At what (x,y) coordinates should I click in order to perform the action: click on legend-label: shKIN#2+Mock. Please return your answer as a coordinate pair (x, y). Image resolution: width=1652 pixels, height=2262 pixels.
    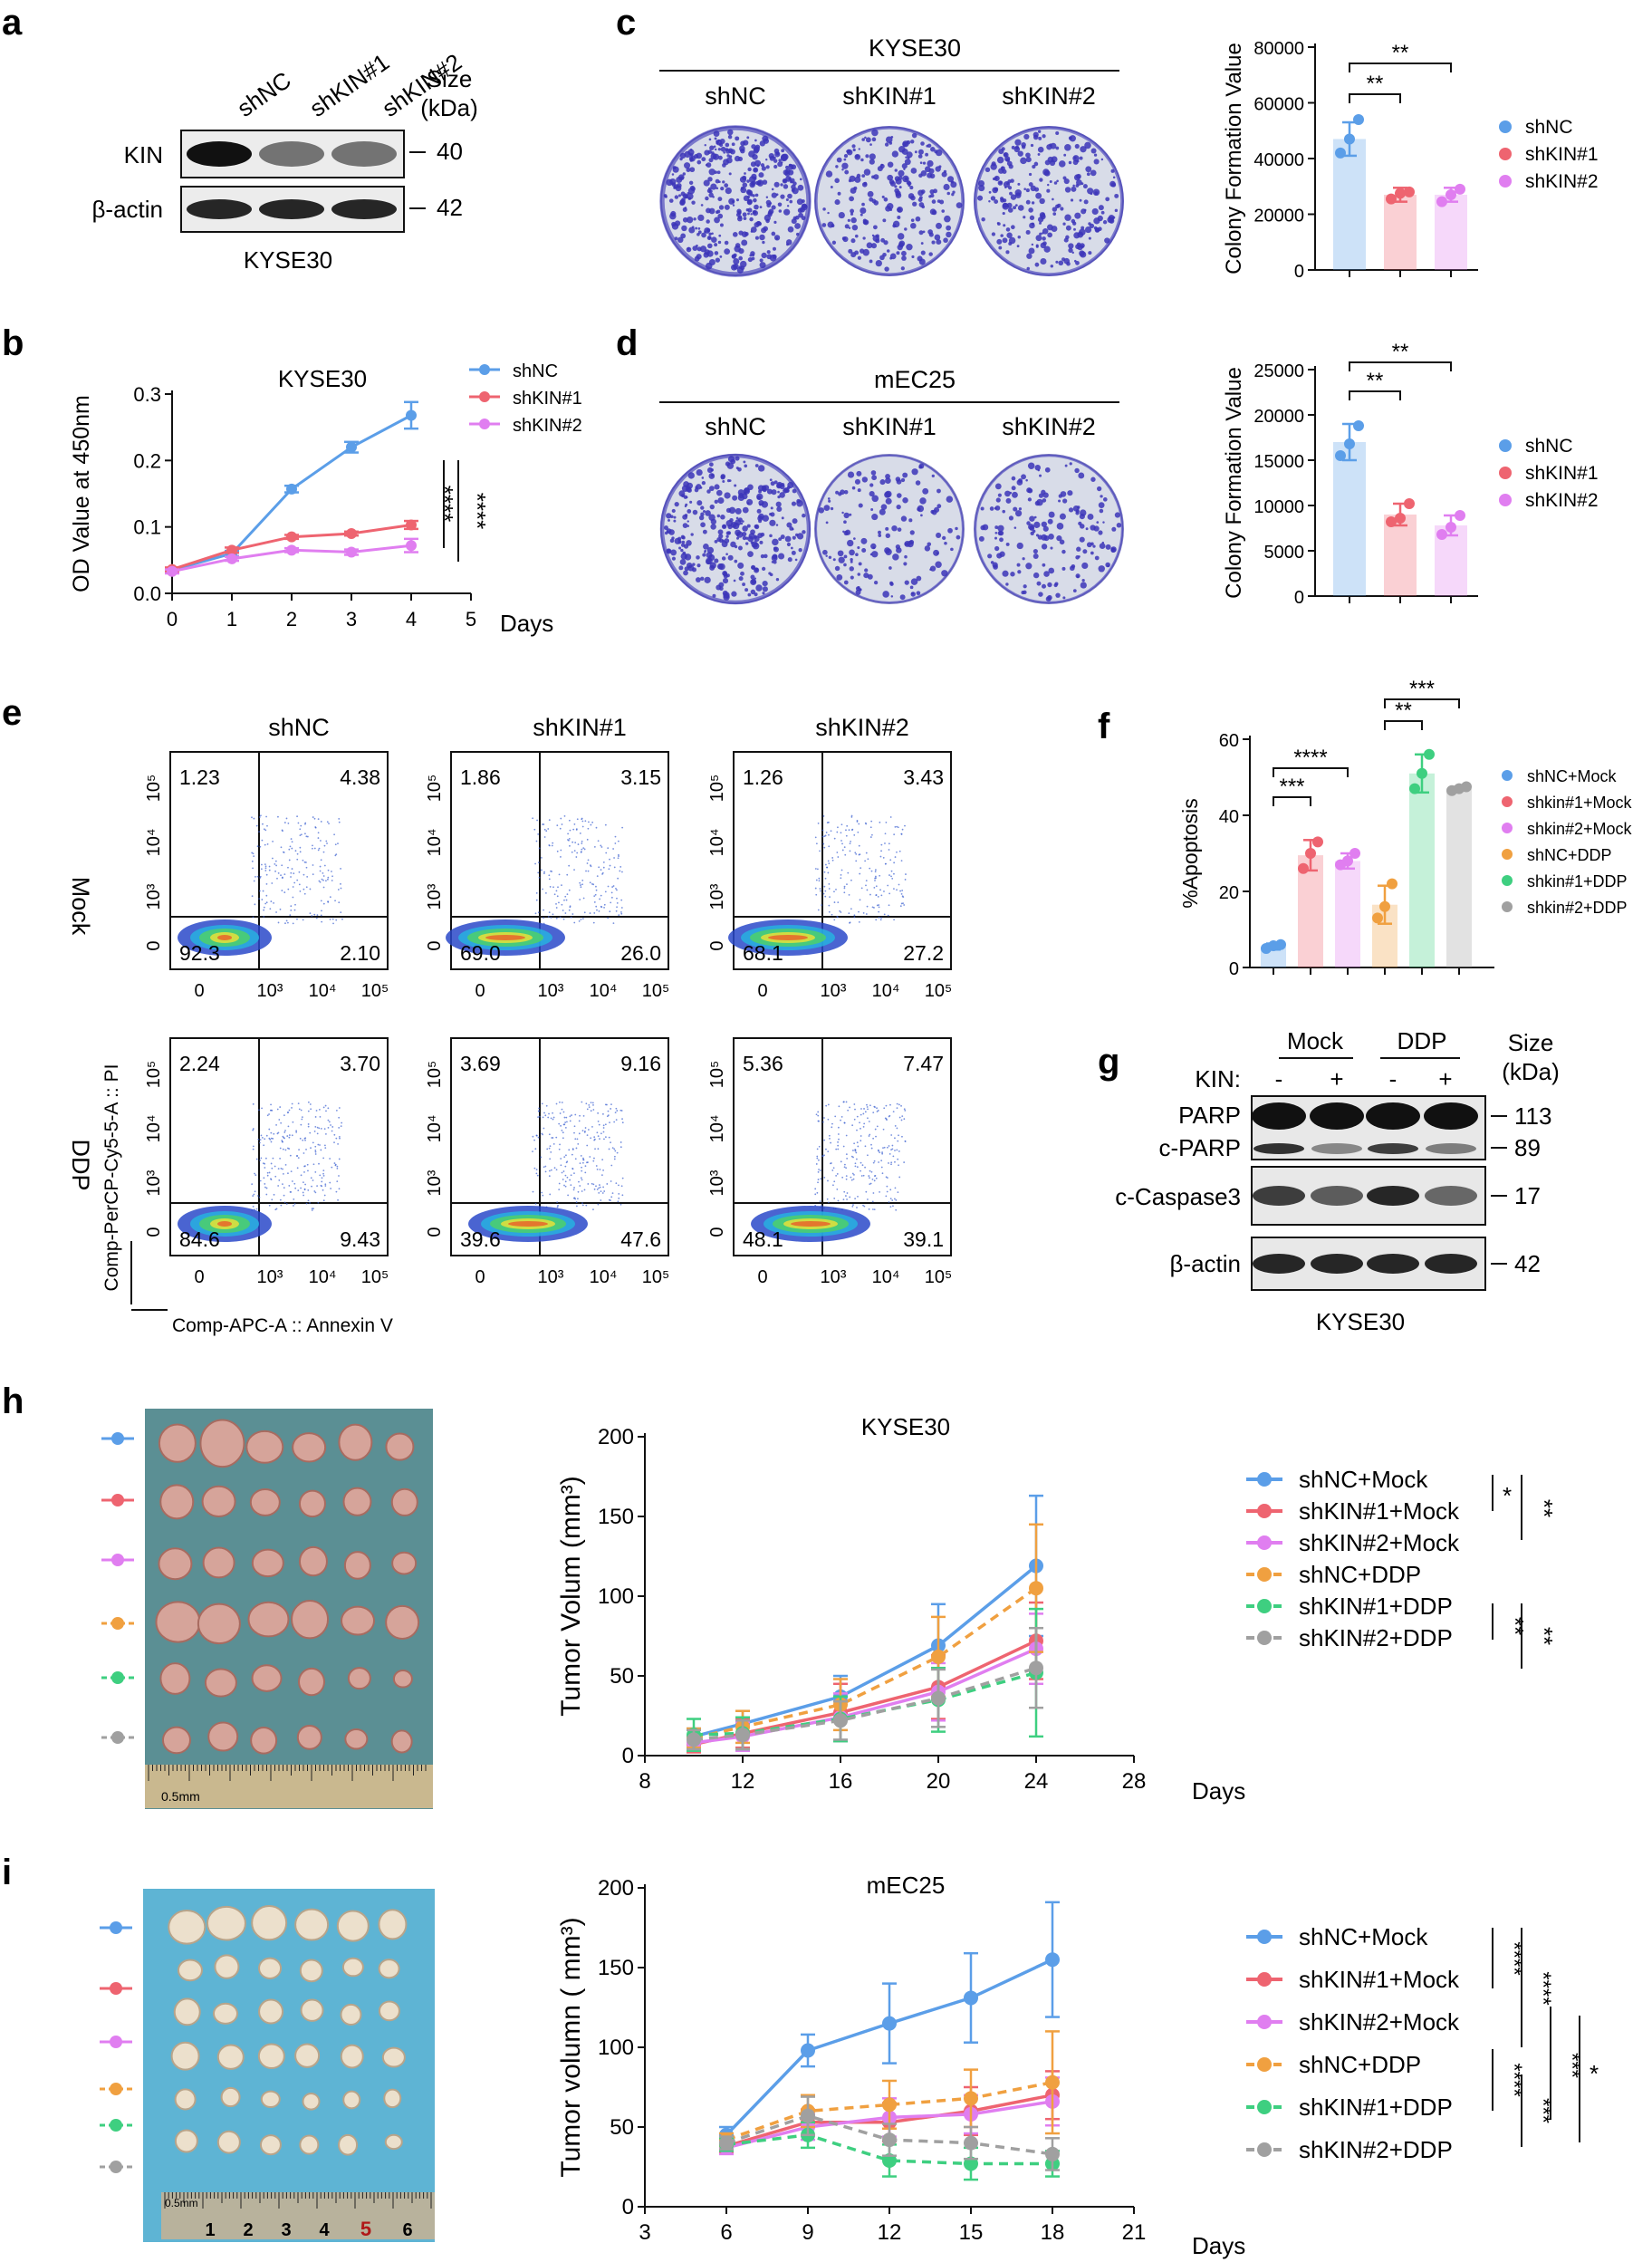
    Looking at the image, I should click on (1379, 2022).